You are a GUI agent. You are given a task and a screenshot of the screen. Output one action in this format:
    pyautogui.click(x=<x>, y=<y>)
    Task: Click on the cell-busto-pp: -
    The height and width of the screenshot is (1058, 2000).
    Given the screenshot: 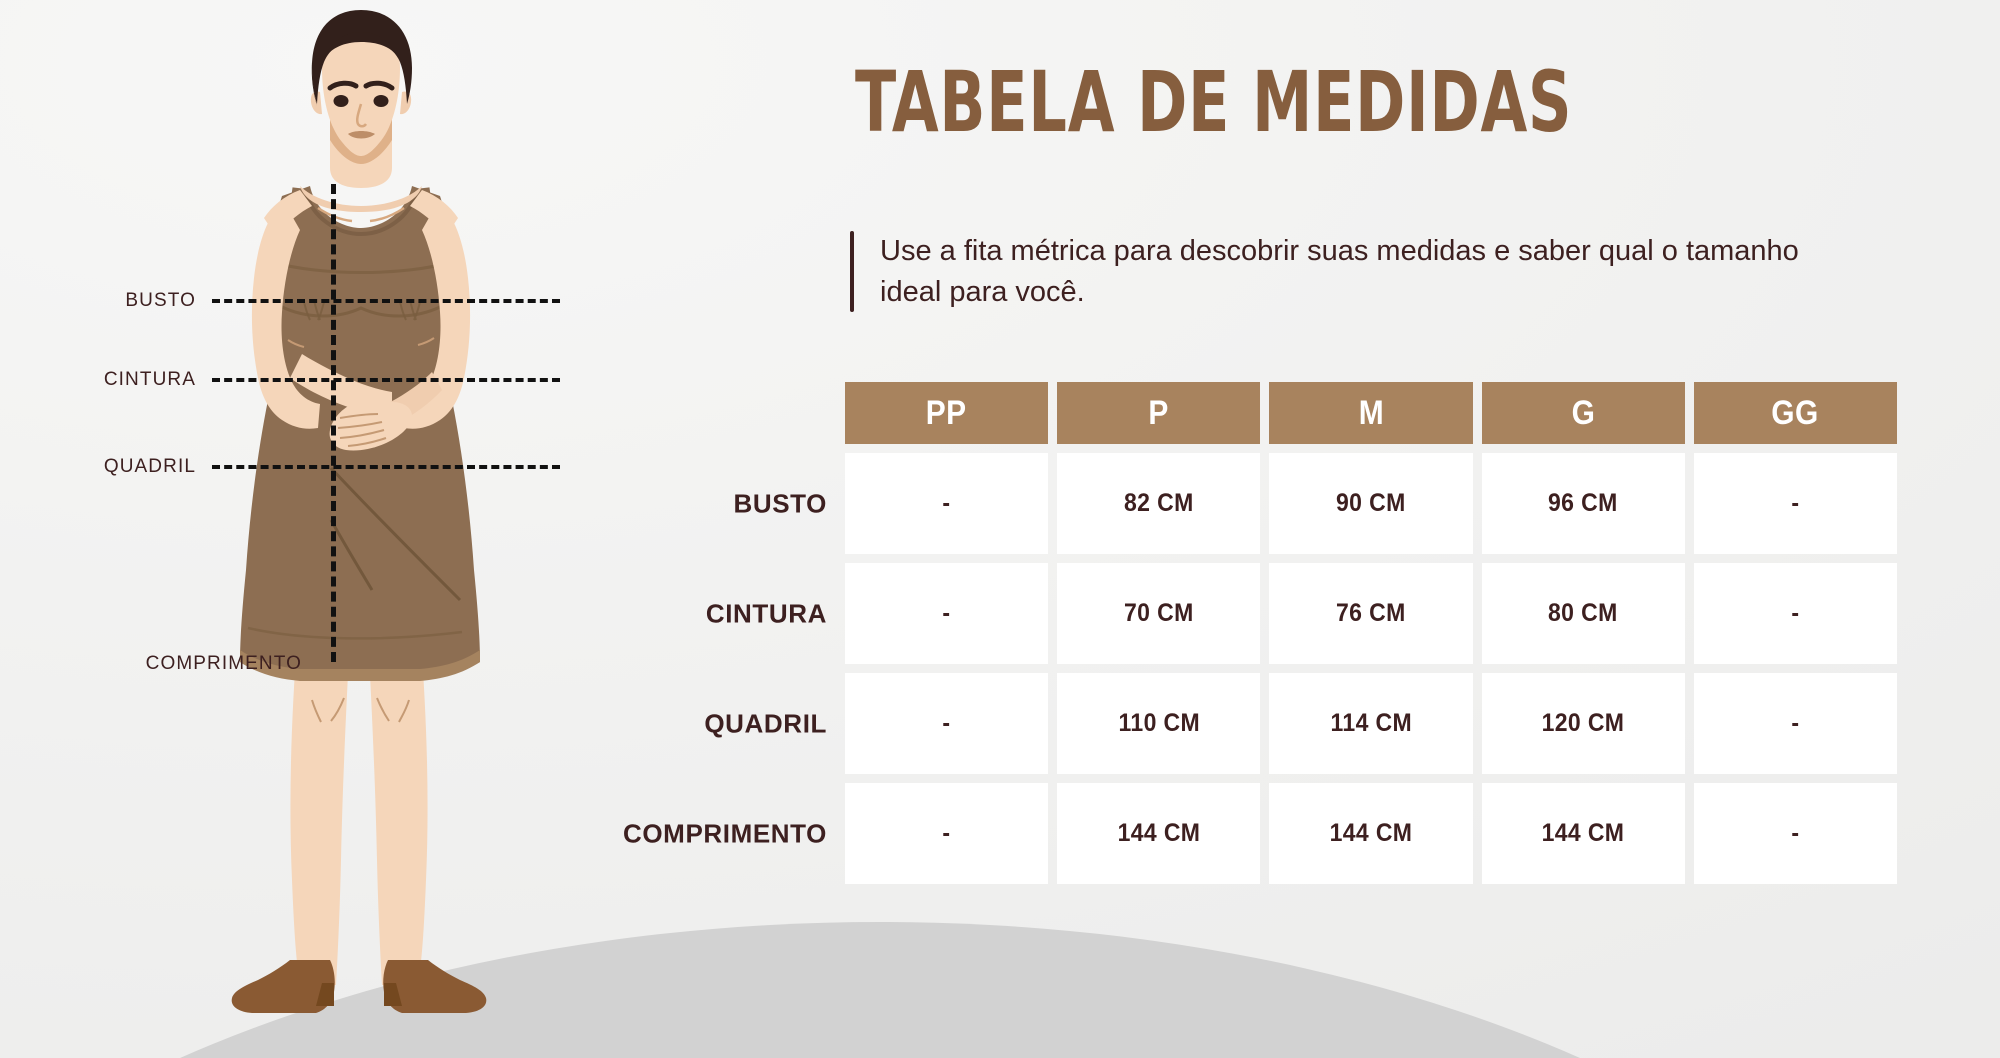 What is the action you would take?
    pyautogui.click(x=947, y=503)
    